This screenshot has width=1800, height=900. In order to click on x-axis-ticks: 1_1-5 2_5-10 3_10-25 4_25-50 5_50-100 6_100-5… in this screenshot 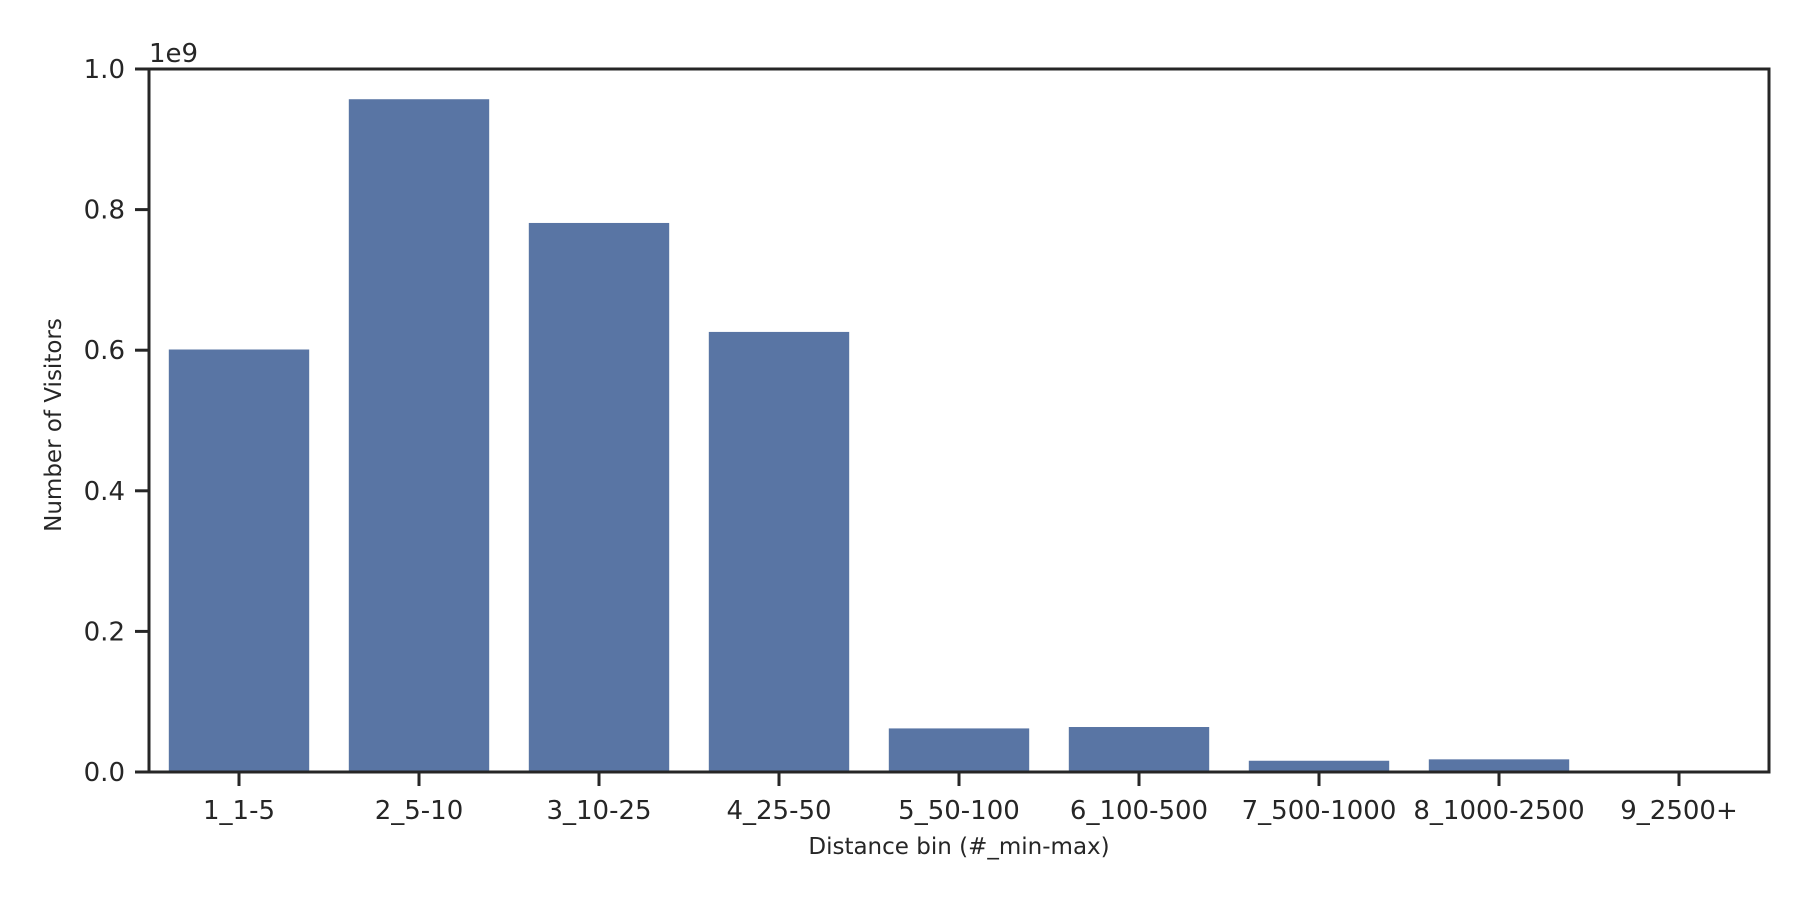, I will do `click(970, 799)`.